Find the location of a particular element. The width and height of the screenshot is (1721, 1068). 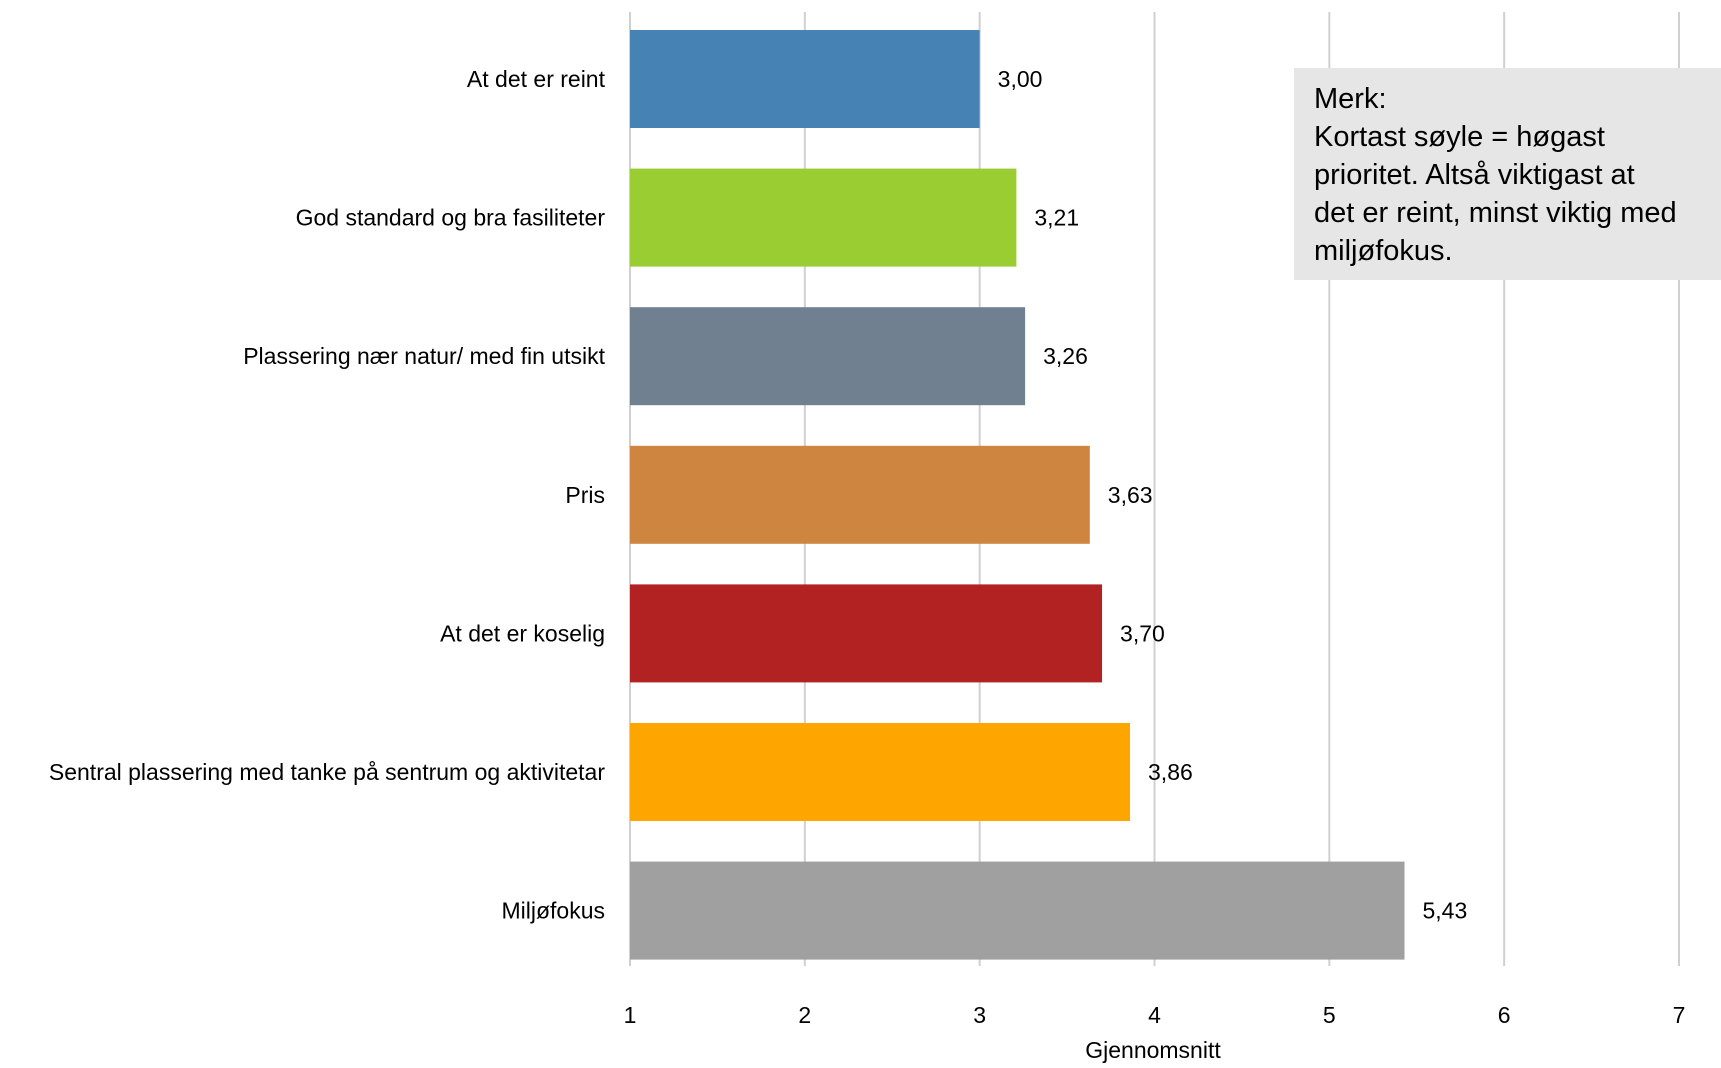

note-line-1: Kortast søyle = høgast is located at coordinates (1459, 137).